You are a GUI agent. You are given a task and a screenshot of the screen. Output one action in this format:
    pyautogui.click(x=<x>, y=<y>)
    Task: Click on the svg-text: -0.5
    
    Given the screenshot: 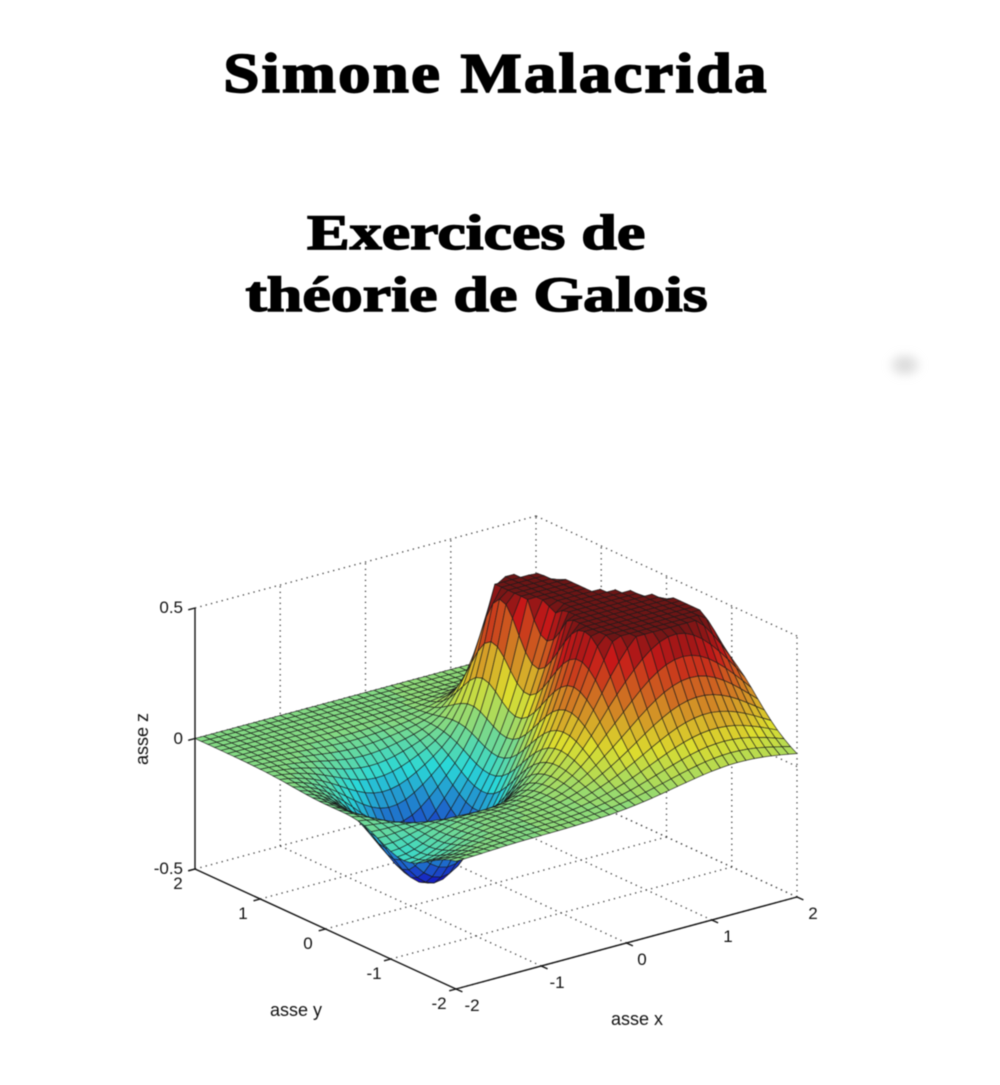 What is the action you would take?
    pyautogui.click(x=168, y=868)
    